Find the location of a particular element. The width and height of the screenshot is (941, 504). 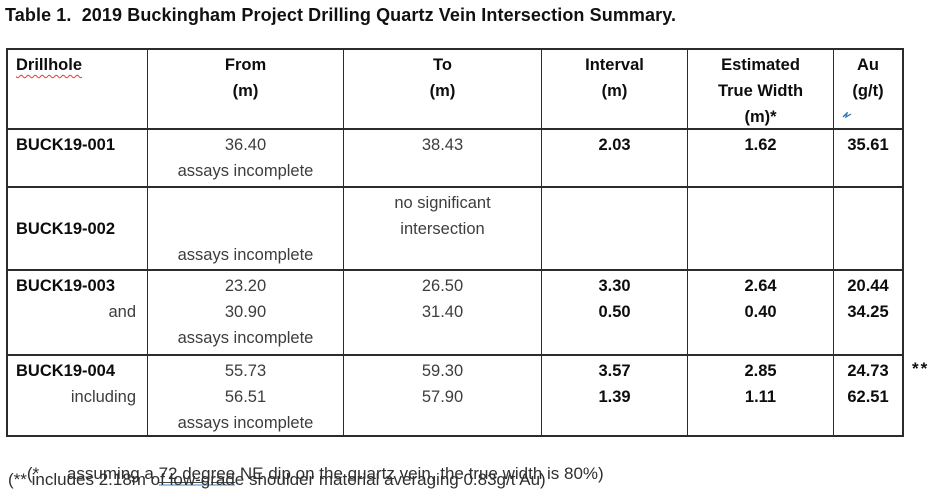

to-value: 57.90 is located at coordinates (442, 397).